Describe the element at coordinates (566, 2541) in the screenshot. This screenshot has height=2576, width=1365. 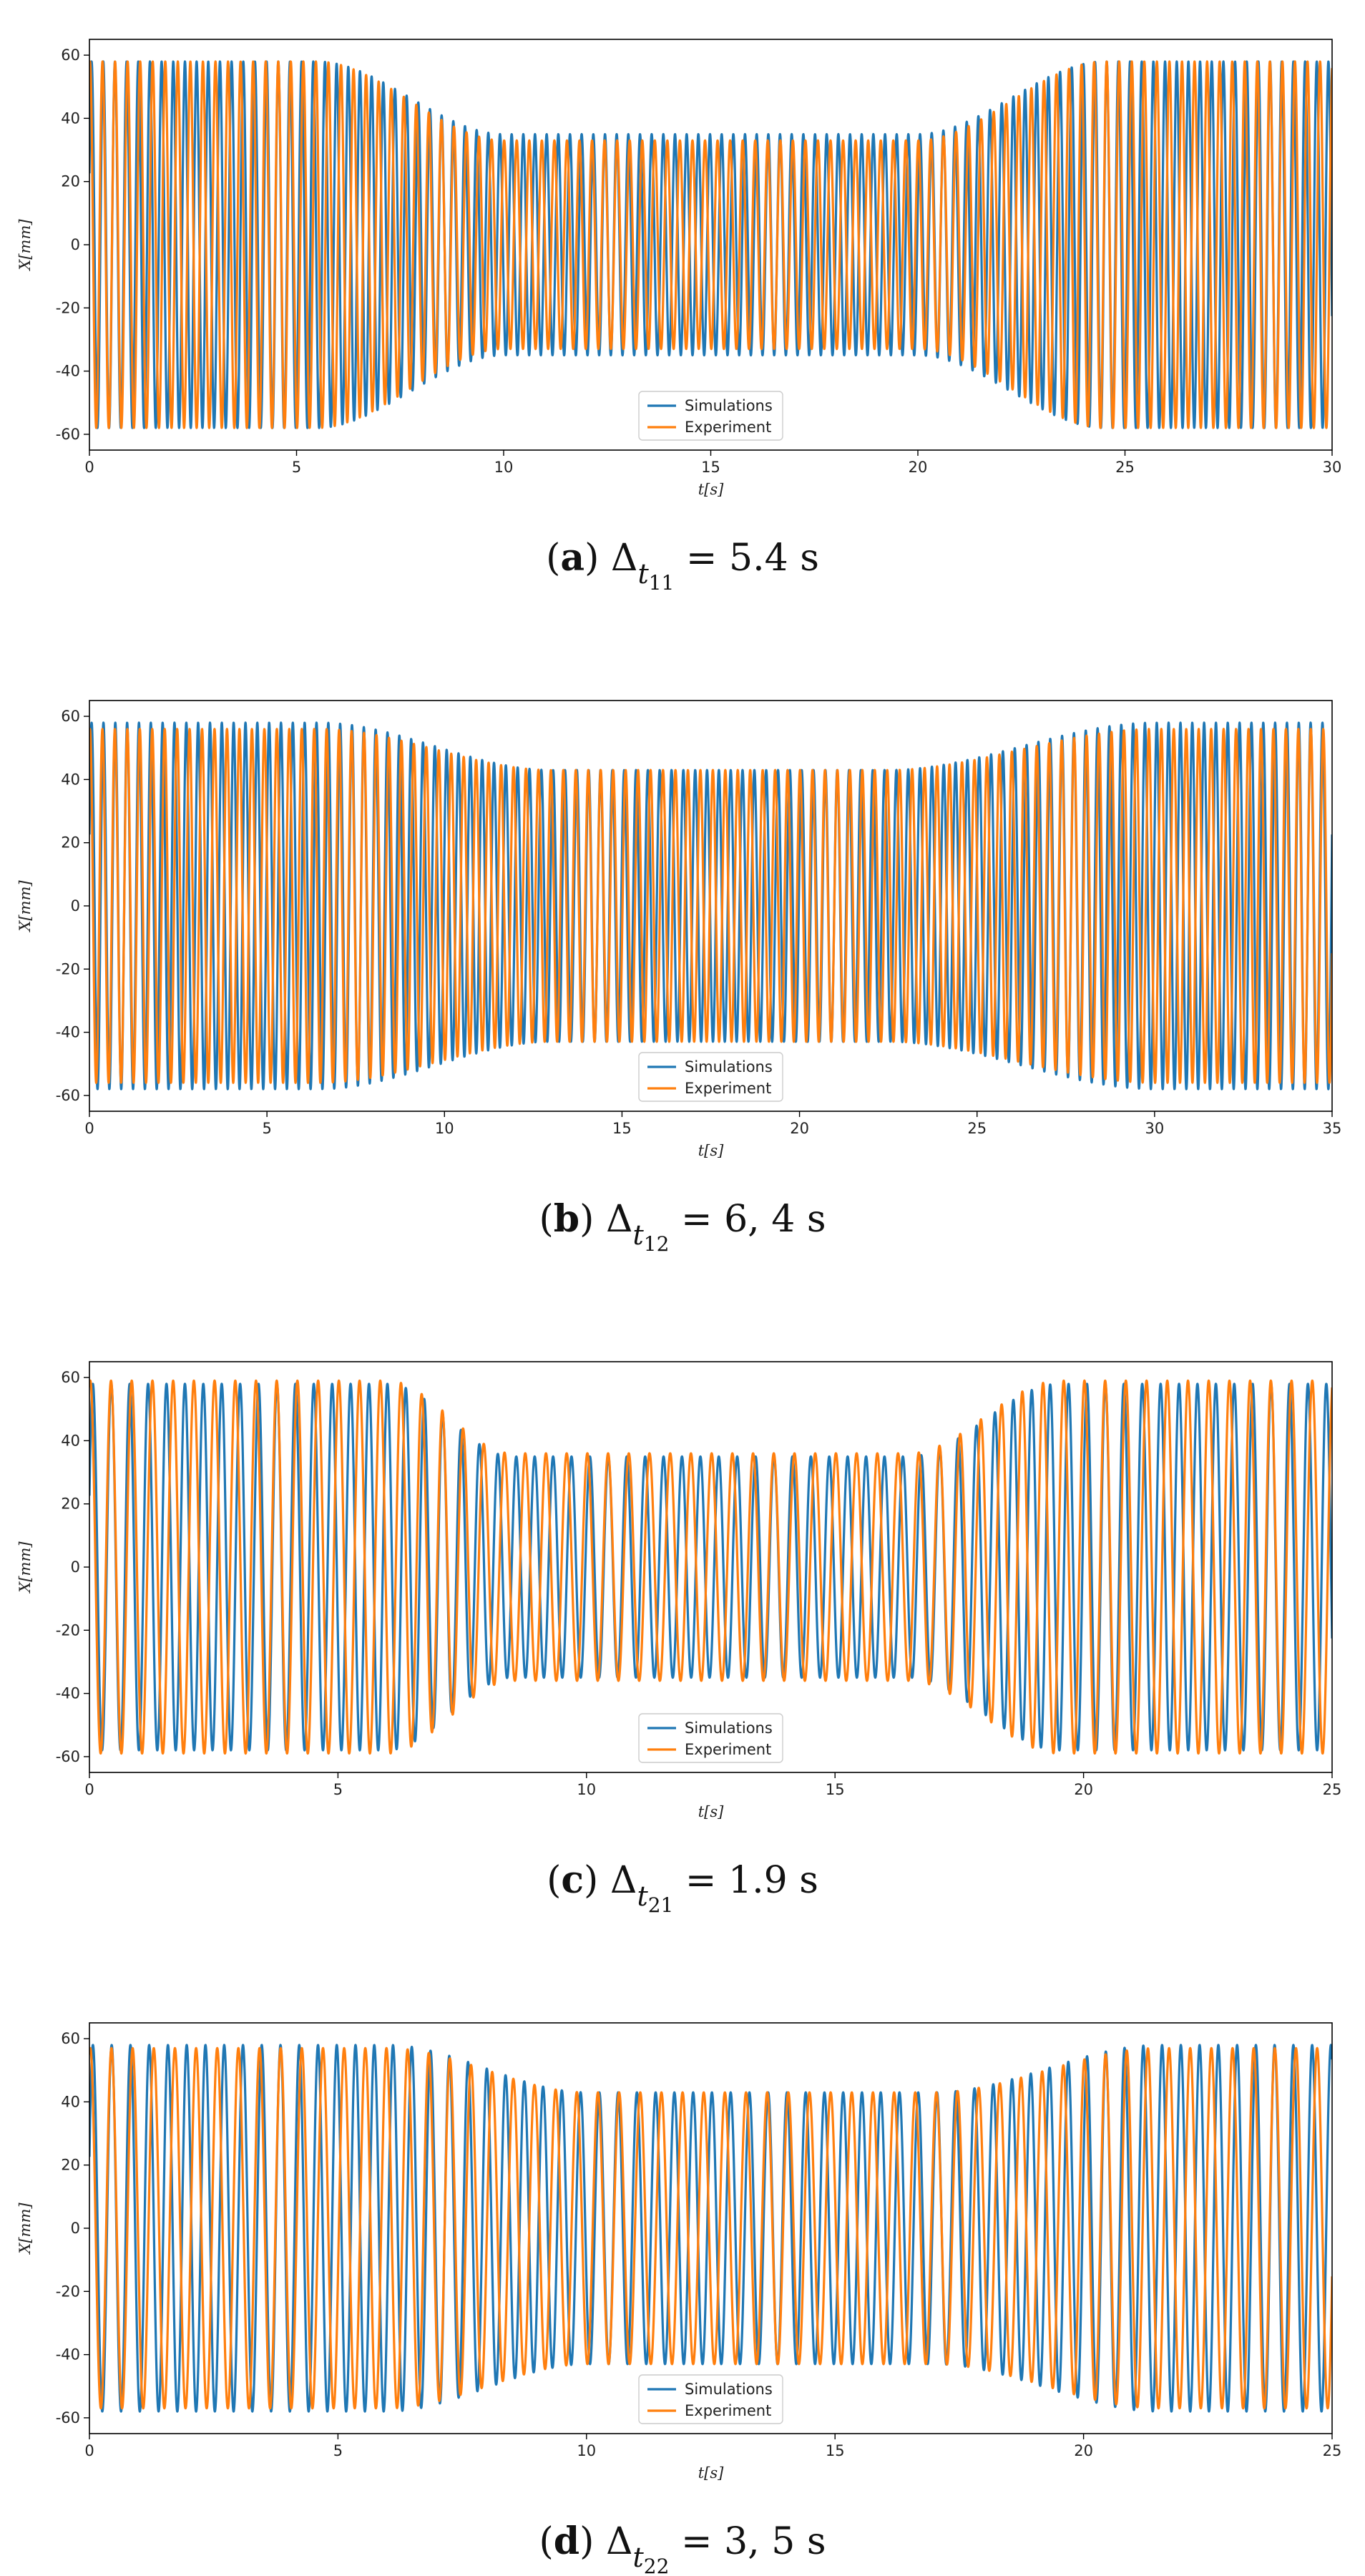
I see `caption-panel-letter: d` at that location.